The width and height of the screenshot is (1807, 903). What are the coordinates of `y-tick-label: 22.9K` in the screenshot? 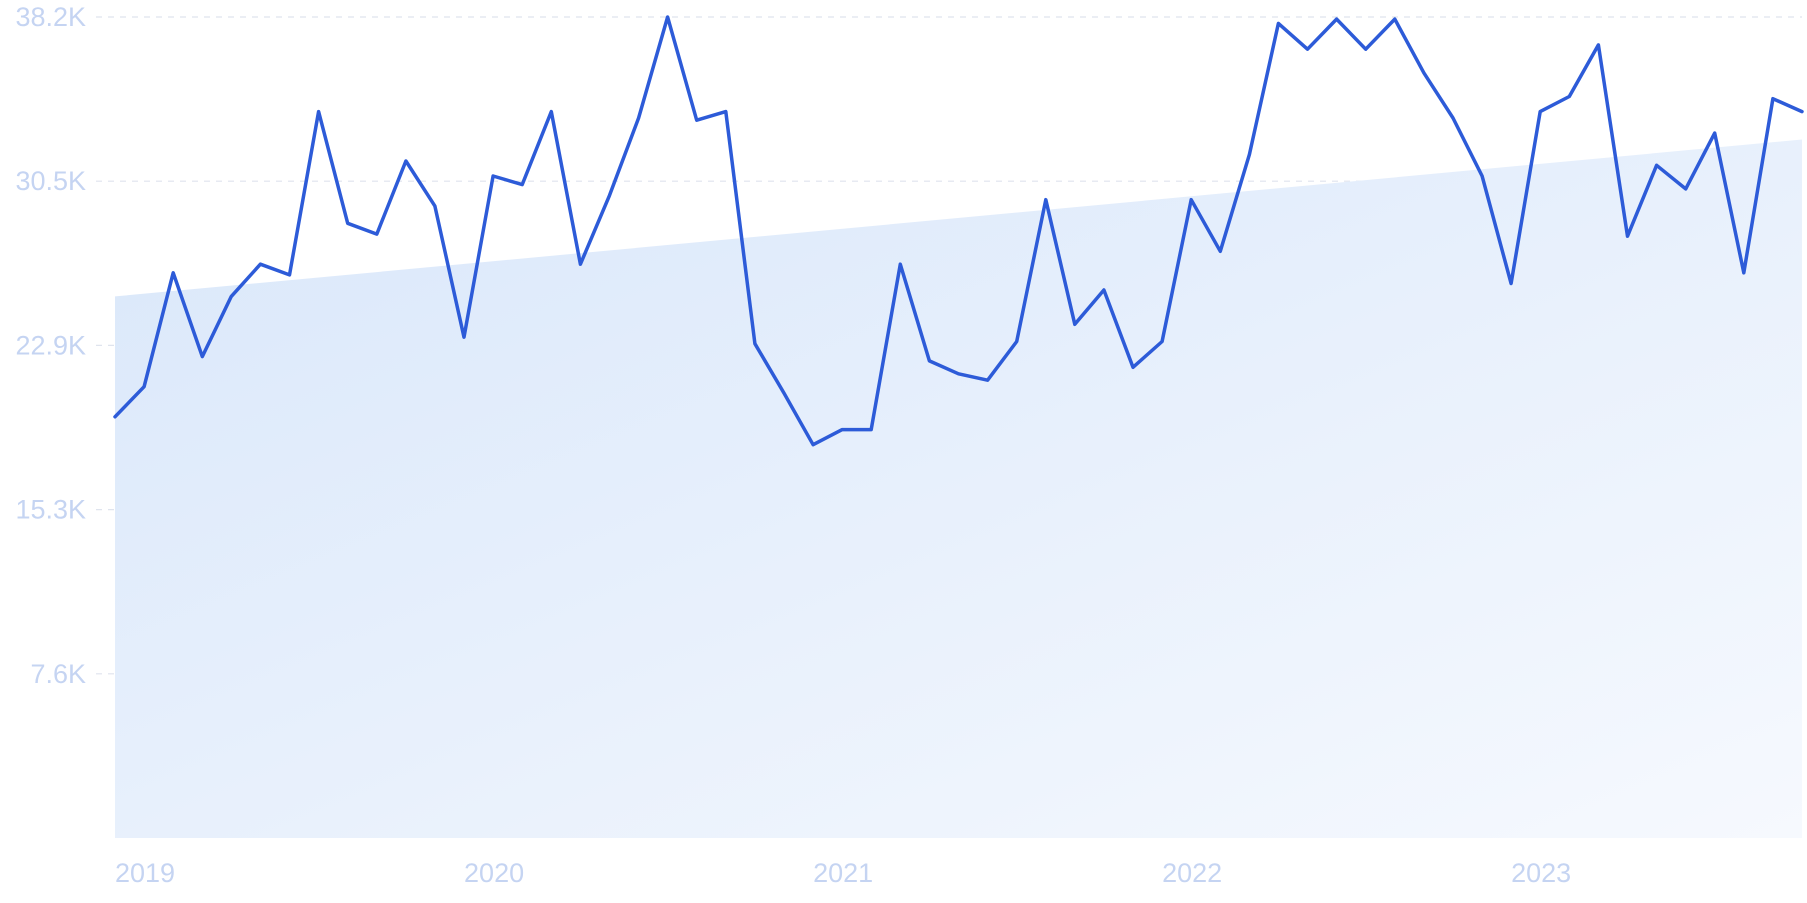 It's located at (50, 345).